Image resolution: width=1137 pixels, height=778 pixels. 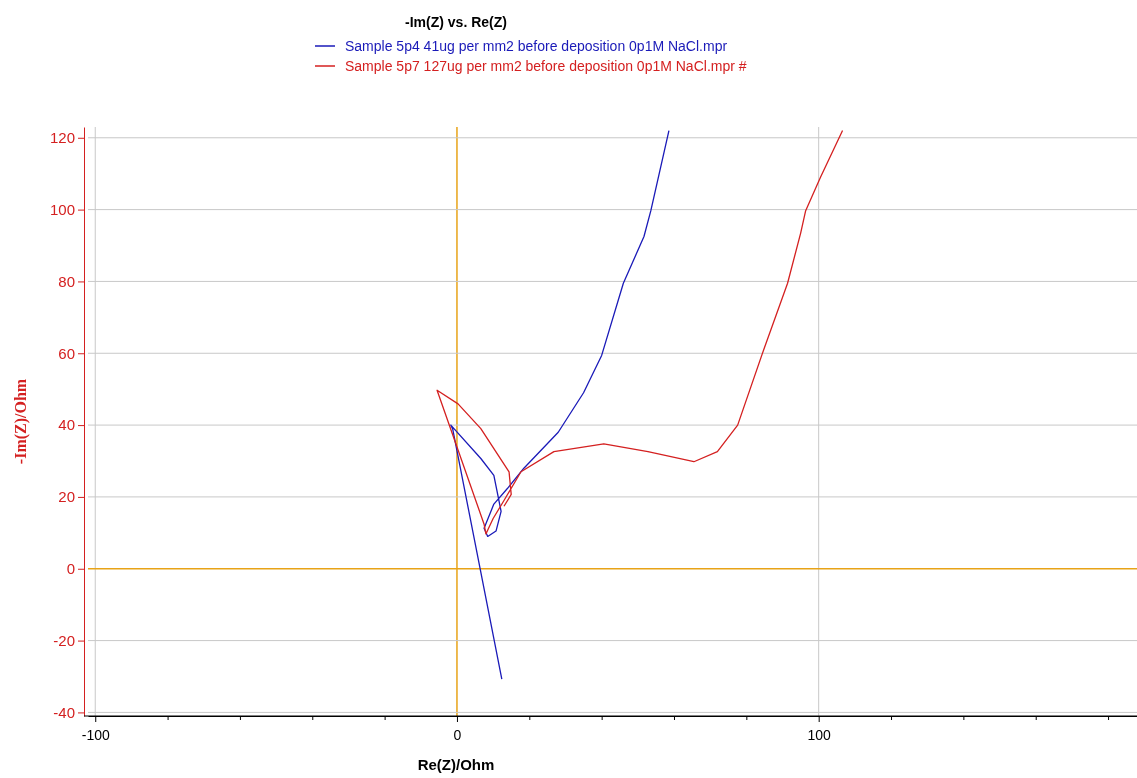 I want to click on y-tick-label: -20, so click(x=64, y=640).